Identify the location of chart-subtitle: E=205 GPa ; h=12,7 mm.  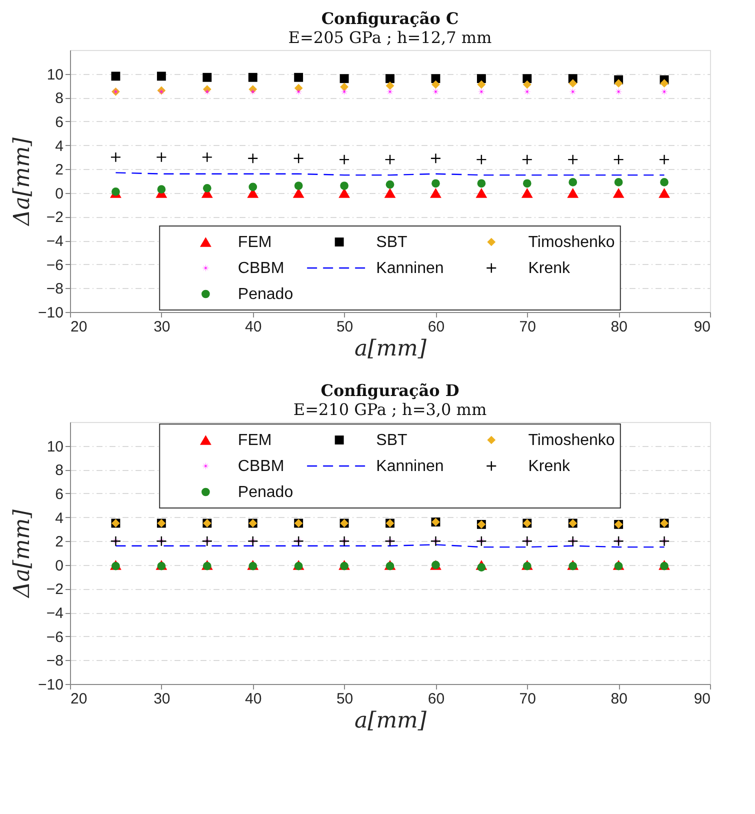
(390, 37).